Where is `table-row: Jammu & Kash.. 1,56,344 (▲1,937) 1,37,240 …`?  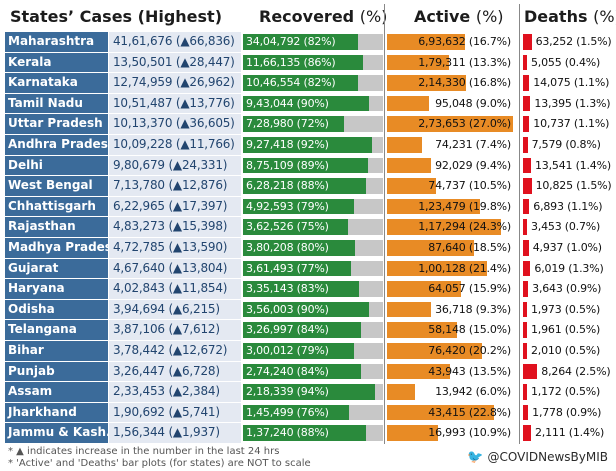
table-row: Jammu & Kash.. 1,56,344 (▲1,937) 1,37,240 … is located at coordinates (308, 433).